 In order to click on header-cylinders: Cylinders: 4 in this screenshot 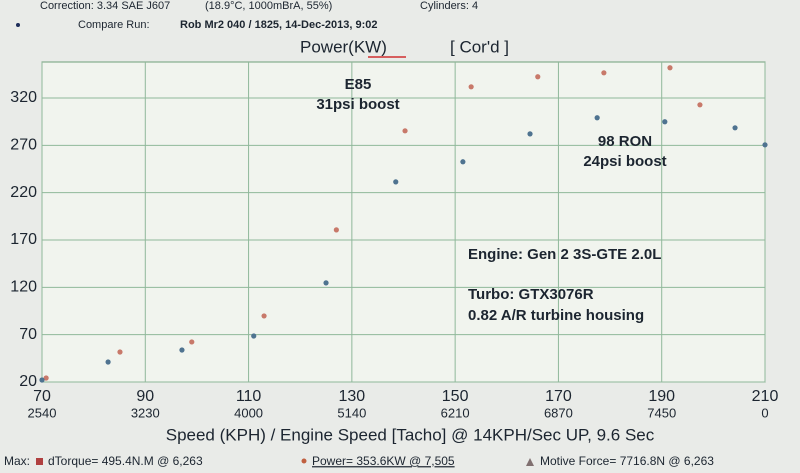, I will do `click(449, 6)`.